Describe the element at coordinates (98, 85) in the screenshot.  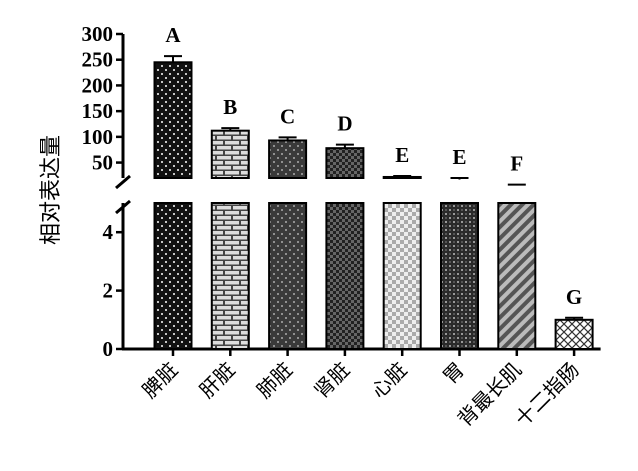
I see `y-tick-label: 200` at that location.